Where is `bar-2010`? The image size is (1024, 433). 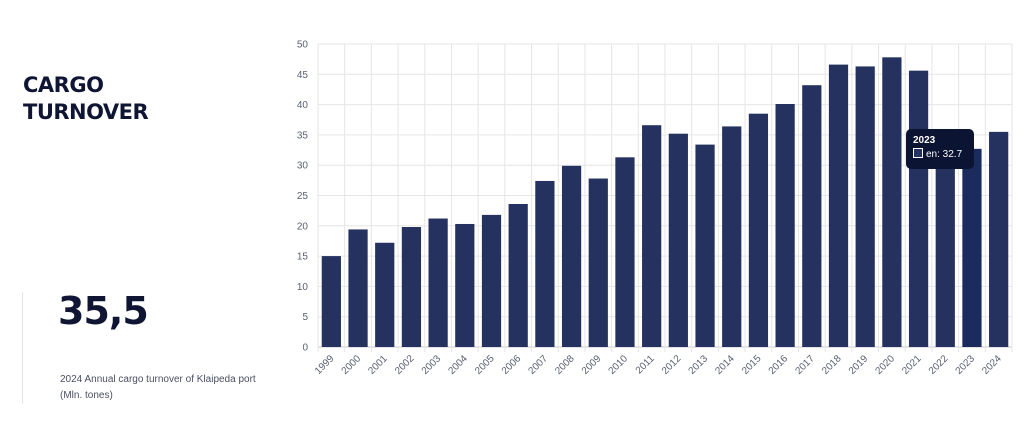 bar-2010 is located at coordinates (625, 252).